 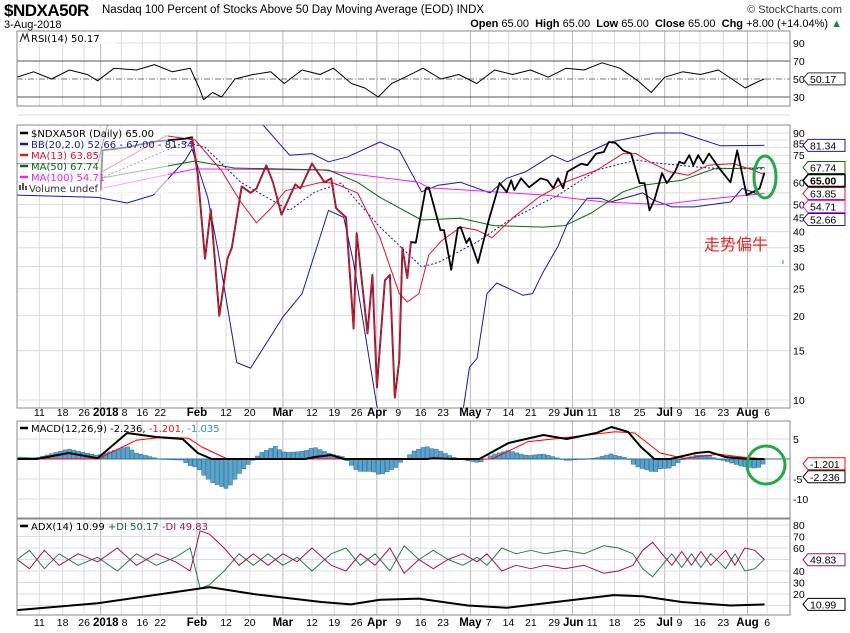 What do you see at coordinates (283, 413) in the screenshot?
I see `x-tick-label: Mar` at bounding box center [283, 413].